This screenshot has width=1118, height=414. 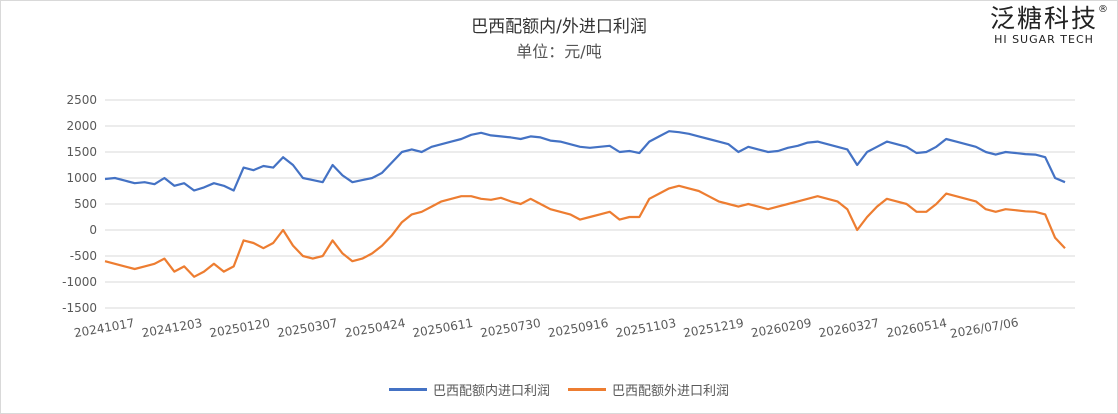 I want to click on chart-subtitle: 单位：元/吨, so click(x=559, y=51).